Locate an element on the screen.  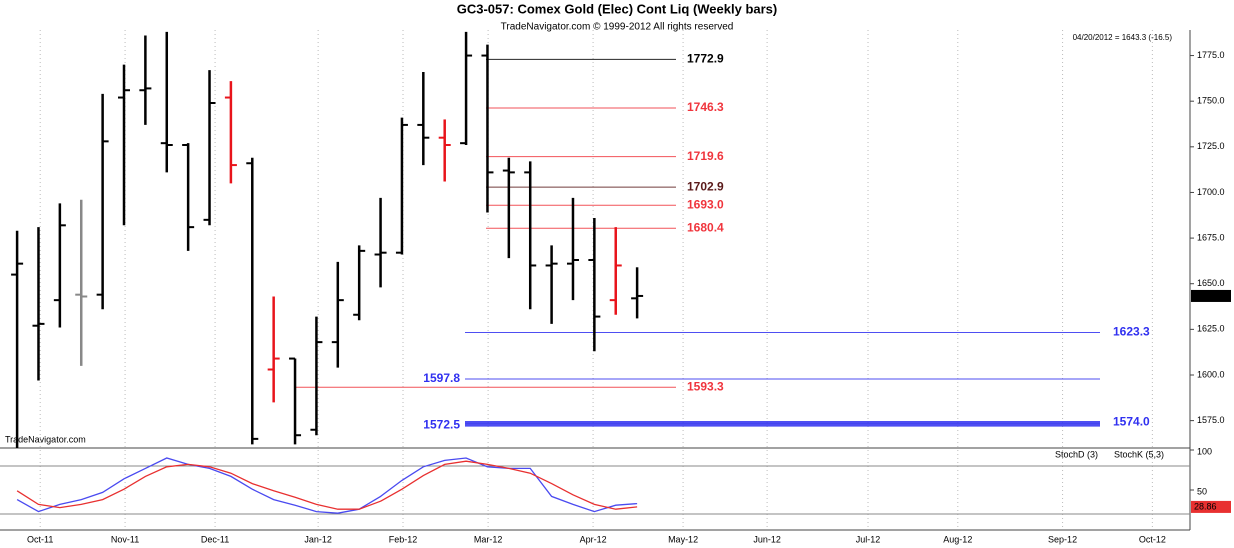
level-label: 1593.3 is located at coordinates (705, 386).